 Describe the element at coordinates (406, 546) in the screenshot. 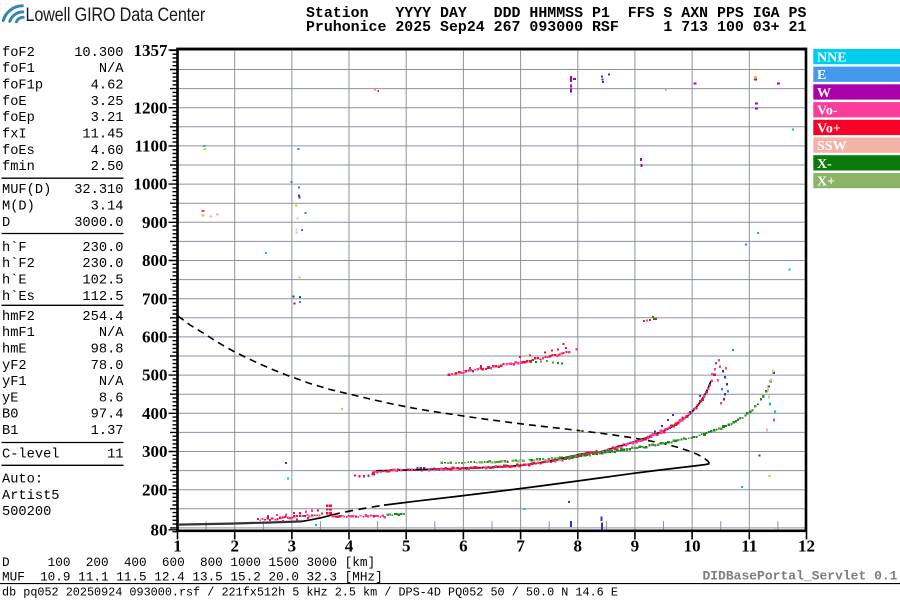

I see `svg-text: 5` at that location.